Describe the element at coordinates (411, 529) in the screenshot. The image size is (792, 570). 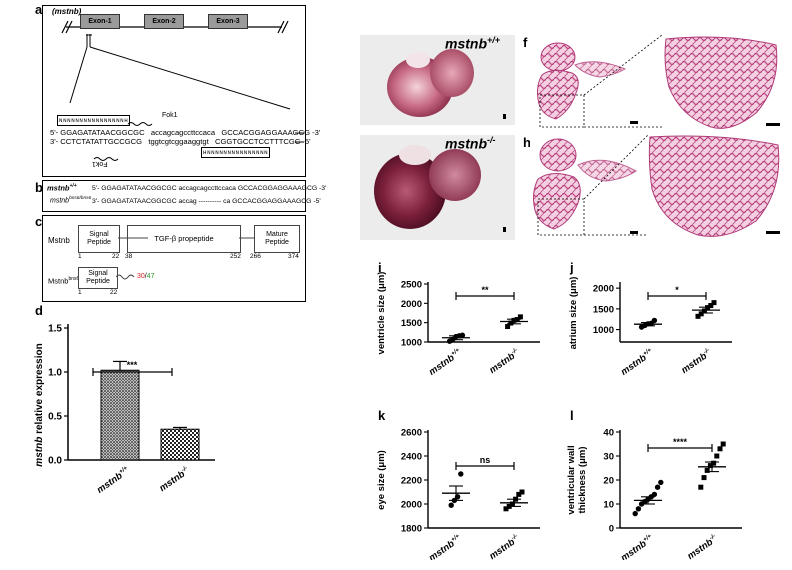
I see `chart-k-ytick-label: 1800` at that location.